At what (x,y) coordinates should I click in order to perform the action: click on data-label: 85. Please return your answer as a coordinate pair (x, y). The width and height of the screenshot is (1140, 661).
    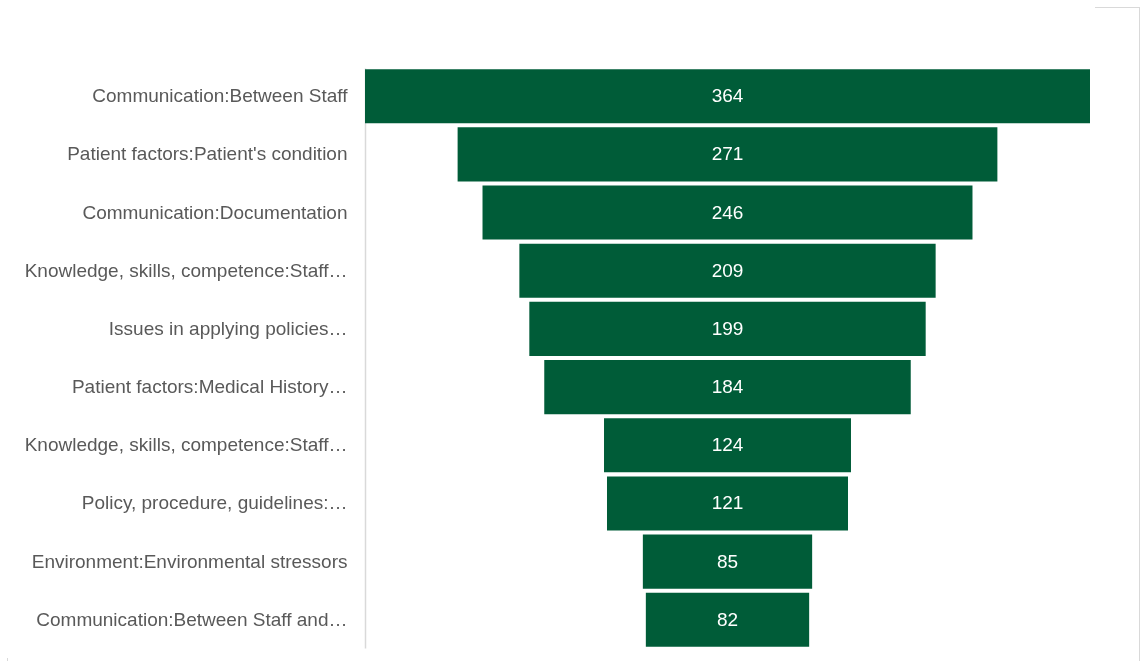
    Looking at the image, I should click on (727, 561).